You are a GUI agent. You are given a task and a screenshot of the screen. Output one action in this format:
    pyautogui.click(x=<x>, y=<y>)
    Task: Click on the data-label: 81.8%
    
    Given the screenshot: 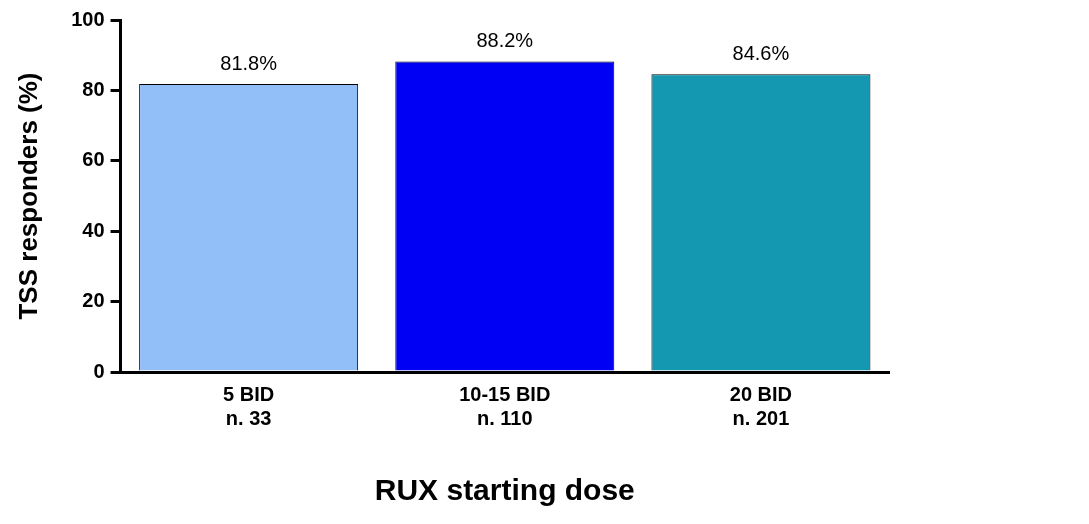 What is the action you would take?
    pyautogui.click(x=249, y=62)
    